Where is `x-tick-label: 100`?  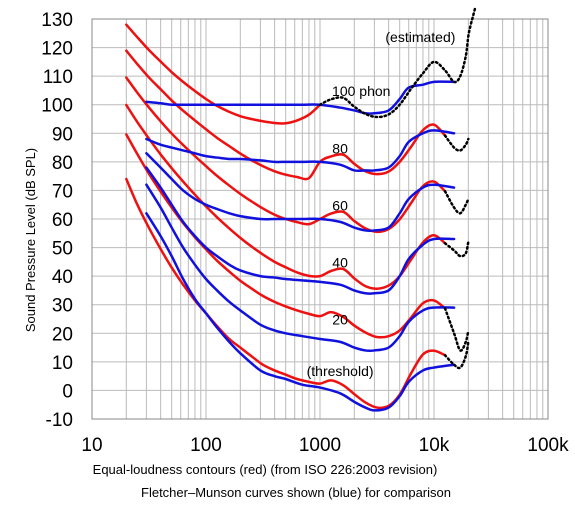
x-tick-label: 100 is located at coordinates (206, 445).